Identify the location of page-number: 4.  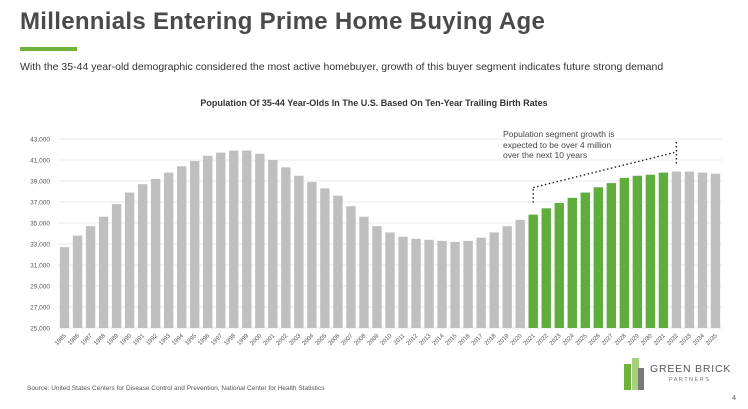
(734, 398).